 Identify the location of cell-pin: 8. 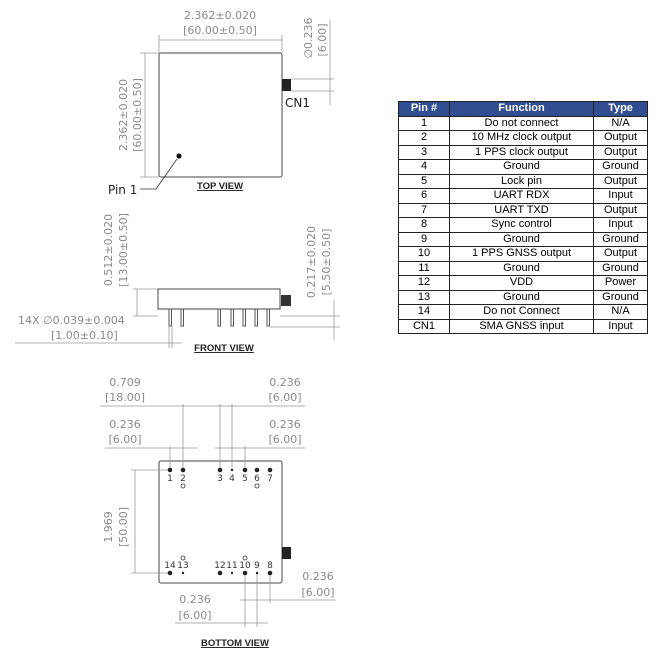
(424, 225).